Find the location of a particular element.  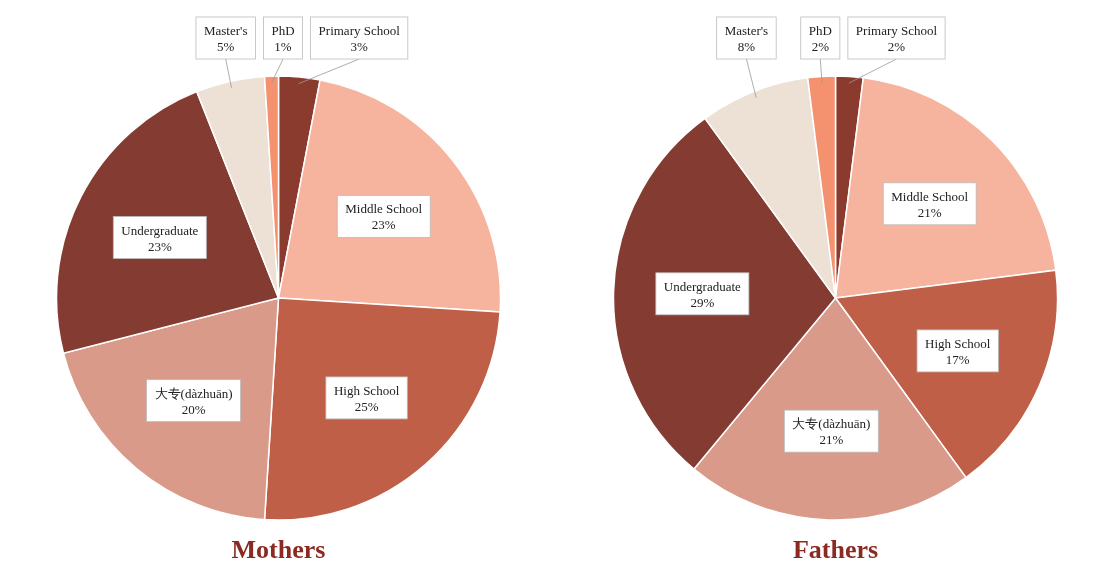

data-label: Undergraduate 23% is located at coordinates (159, 237).